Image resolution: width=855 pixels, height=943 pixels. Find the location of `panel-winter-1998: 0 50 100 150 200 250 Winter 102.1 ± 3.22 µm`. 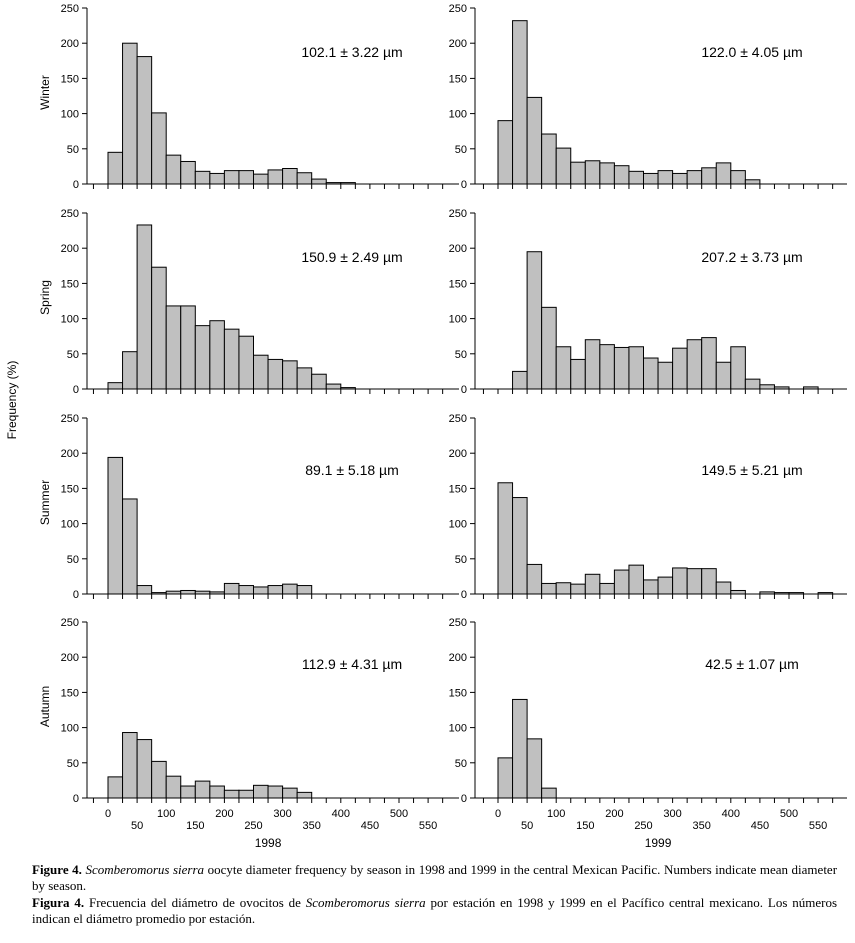

panel-winter-1998: 0 50 100 150 200 250 Winter 102.1 ± 3.22 µm is located at coordinates (248, 97).